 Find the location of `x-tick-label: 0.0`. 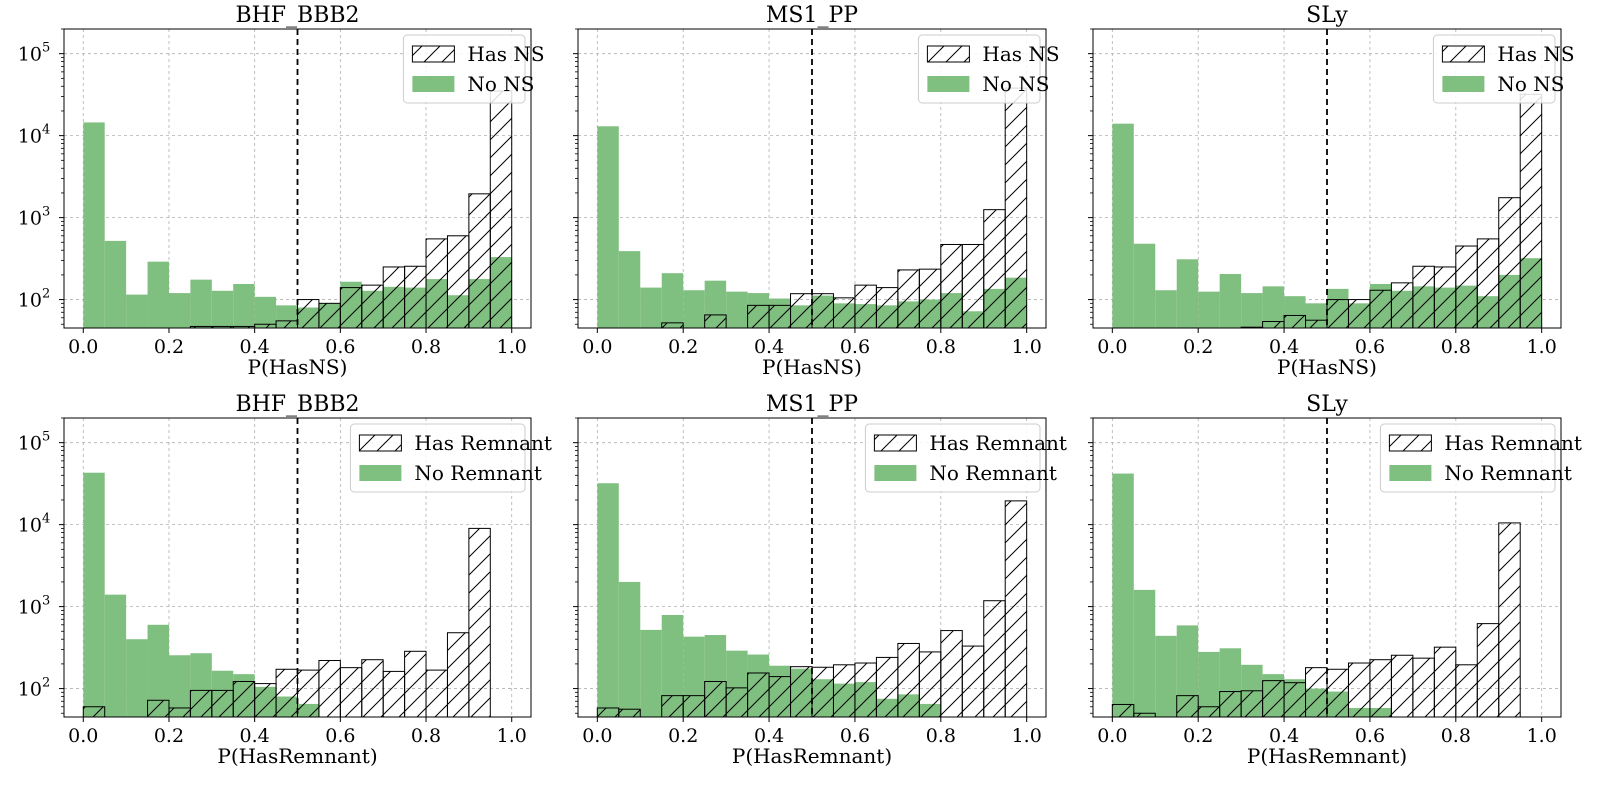

x-tick-label: 0.0 is located at coordinates (597, 736).